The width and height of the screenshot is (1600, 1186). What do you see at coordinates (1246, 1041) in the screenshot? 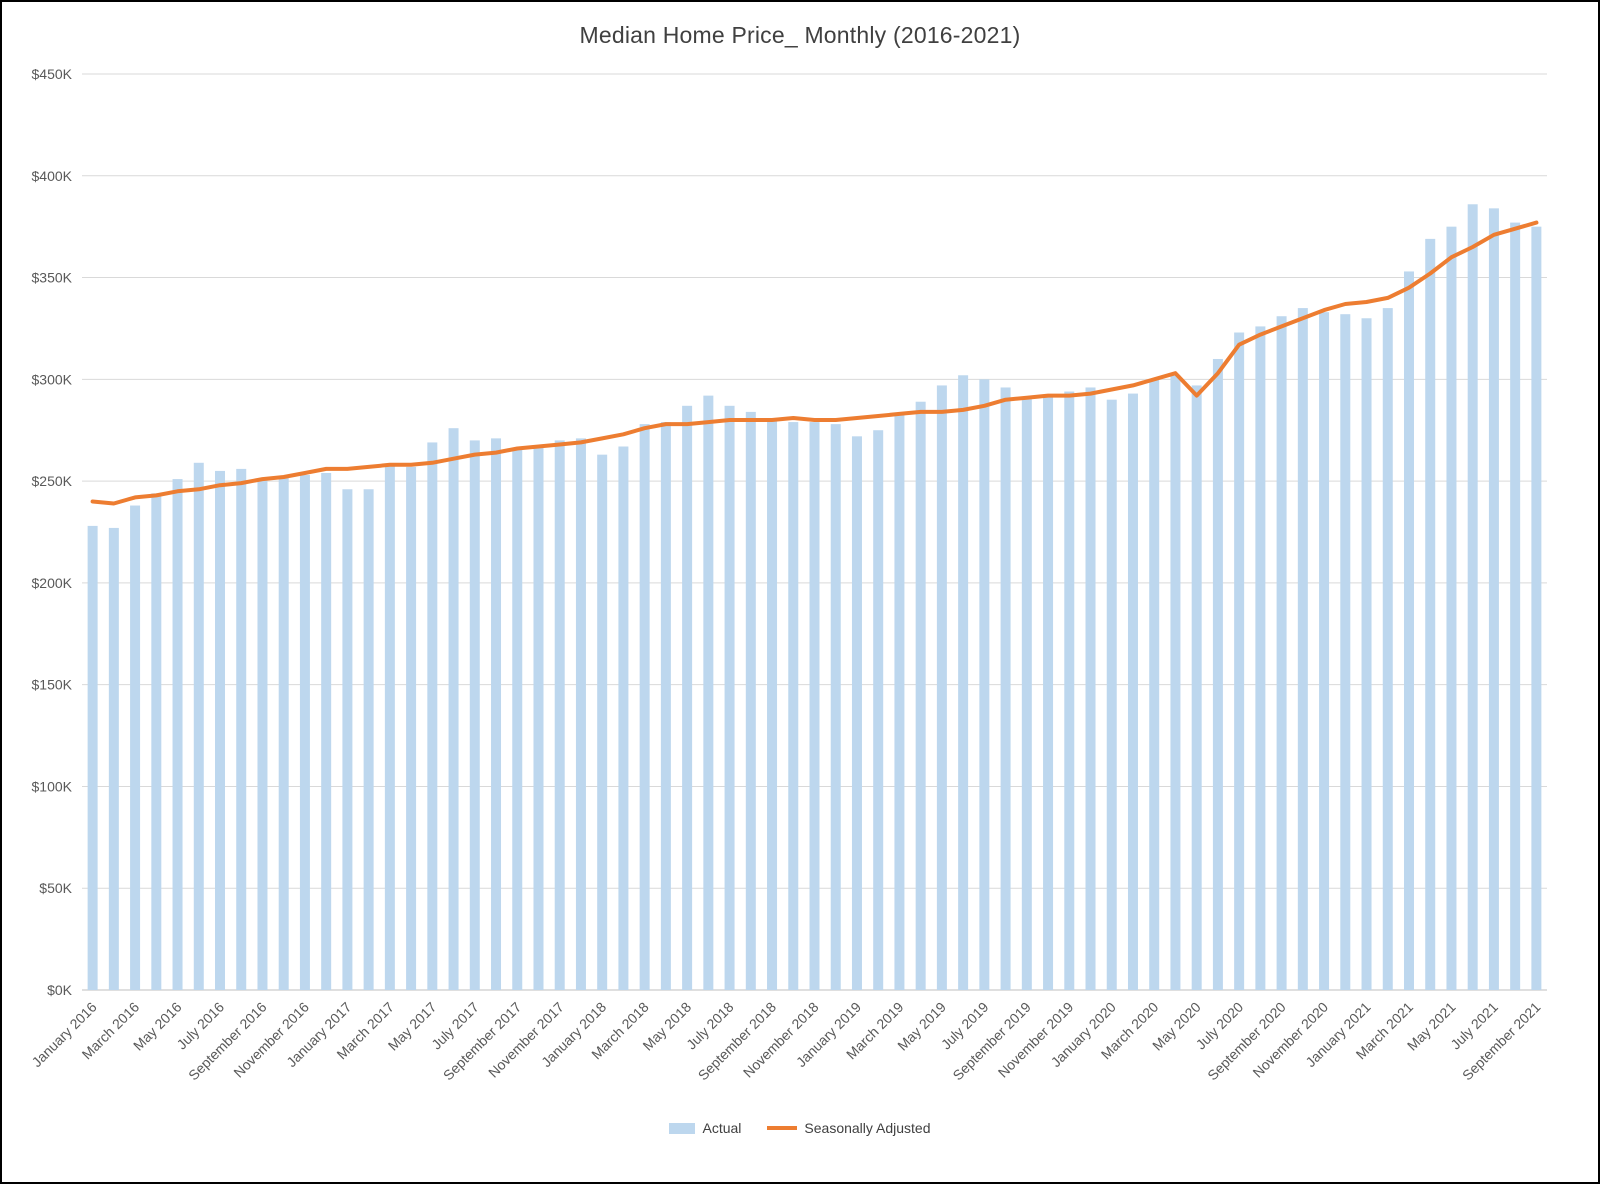
I see `x-axis-tick-label: September 2020` at bounding box center [1246, 1041].